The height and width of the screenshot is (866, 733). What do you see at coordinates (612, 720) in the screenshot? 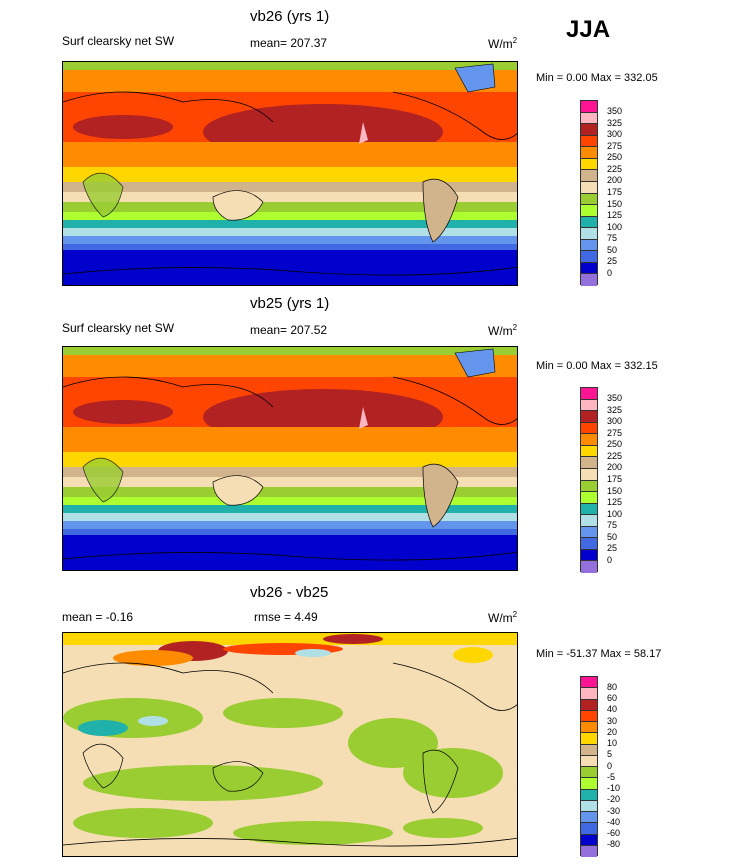
I see `legend3-label: 30` at bounding box center [612, 720].